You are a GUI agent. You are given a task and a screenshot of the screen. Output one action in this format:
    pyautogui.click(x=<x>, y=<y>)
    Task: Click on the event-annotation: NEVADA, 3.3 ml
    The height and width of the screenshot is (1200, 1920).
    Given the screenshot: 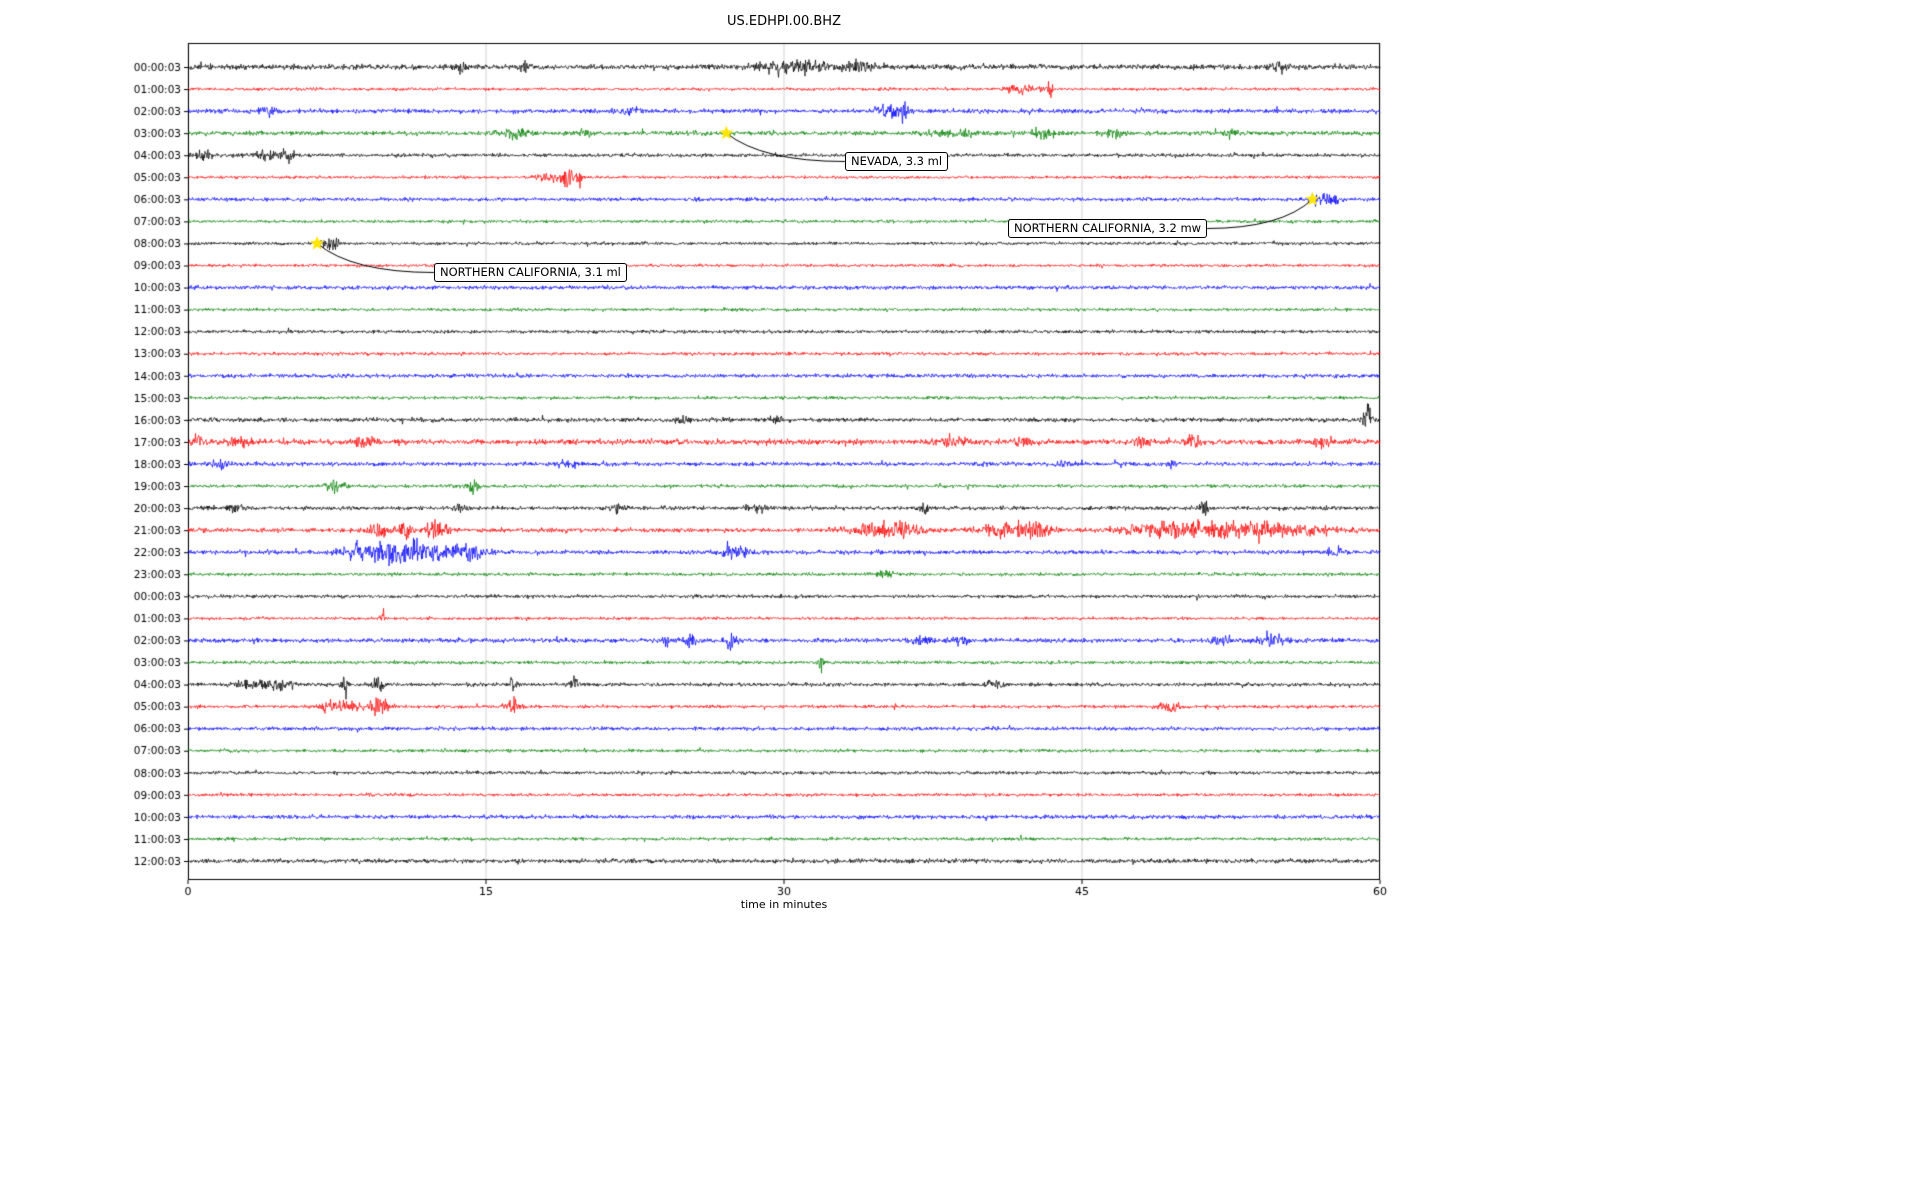 What is the action you would take?
    pyautogui.click(x=897, y=161)
    